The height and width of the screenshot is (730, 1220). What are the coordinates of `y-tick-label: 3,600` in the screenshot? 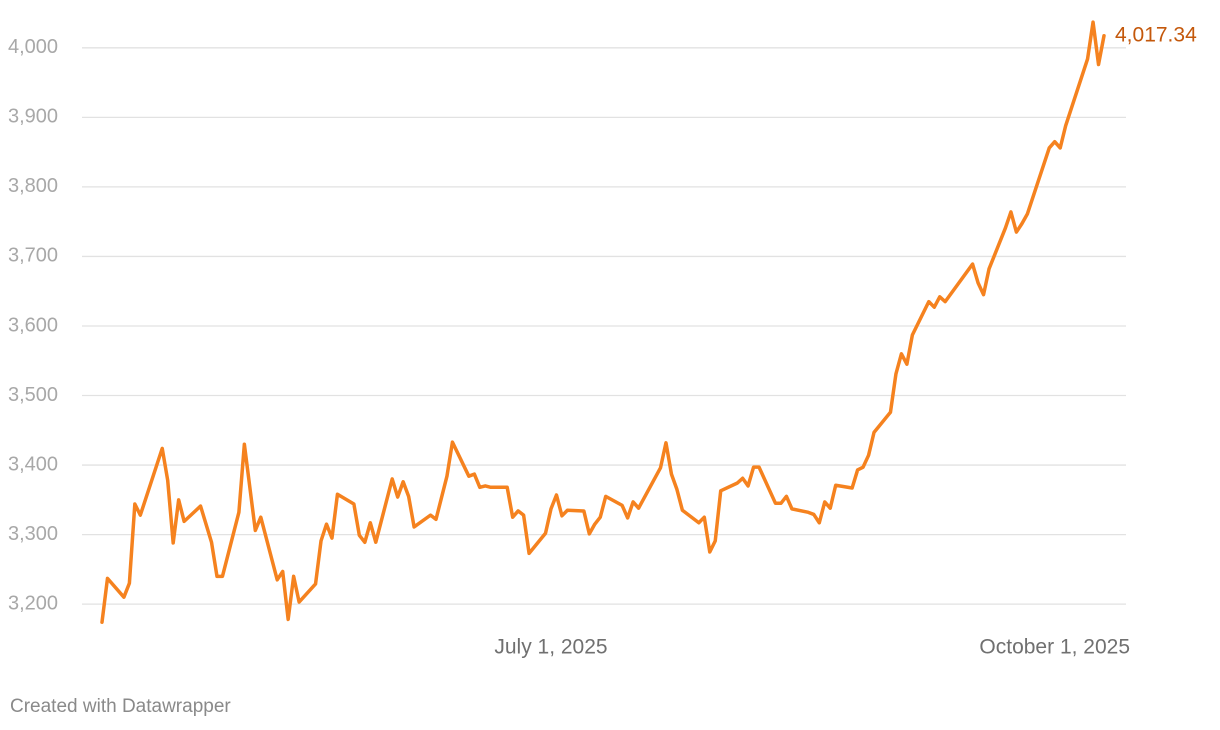 It's located at (33, 325).